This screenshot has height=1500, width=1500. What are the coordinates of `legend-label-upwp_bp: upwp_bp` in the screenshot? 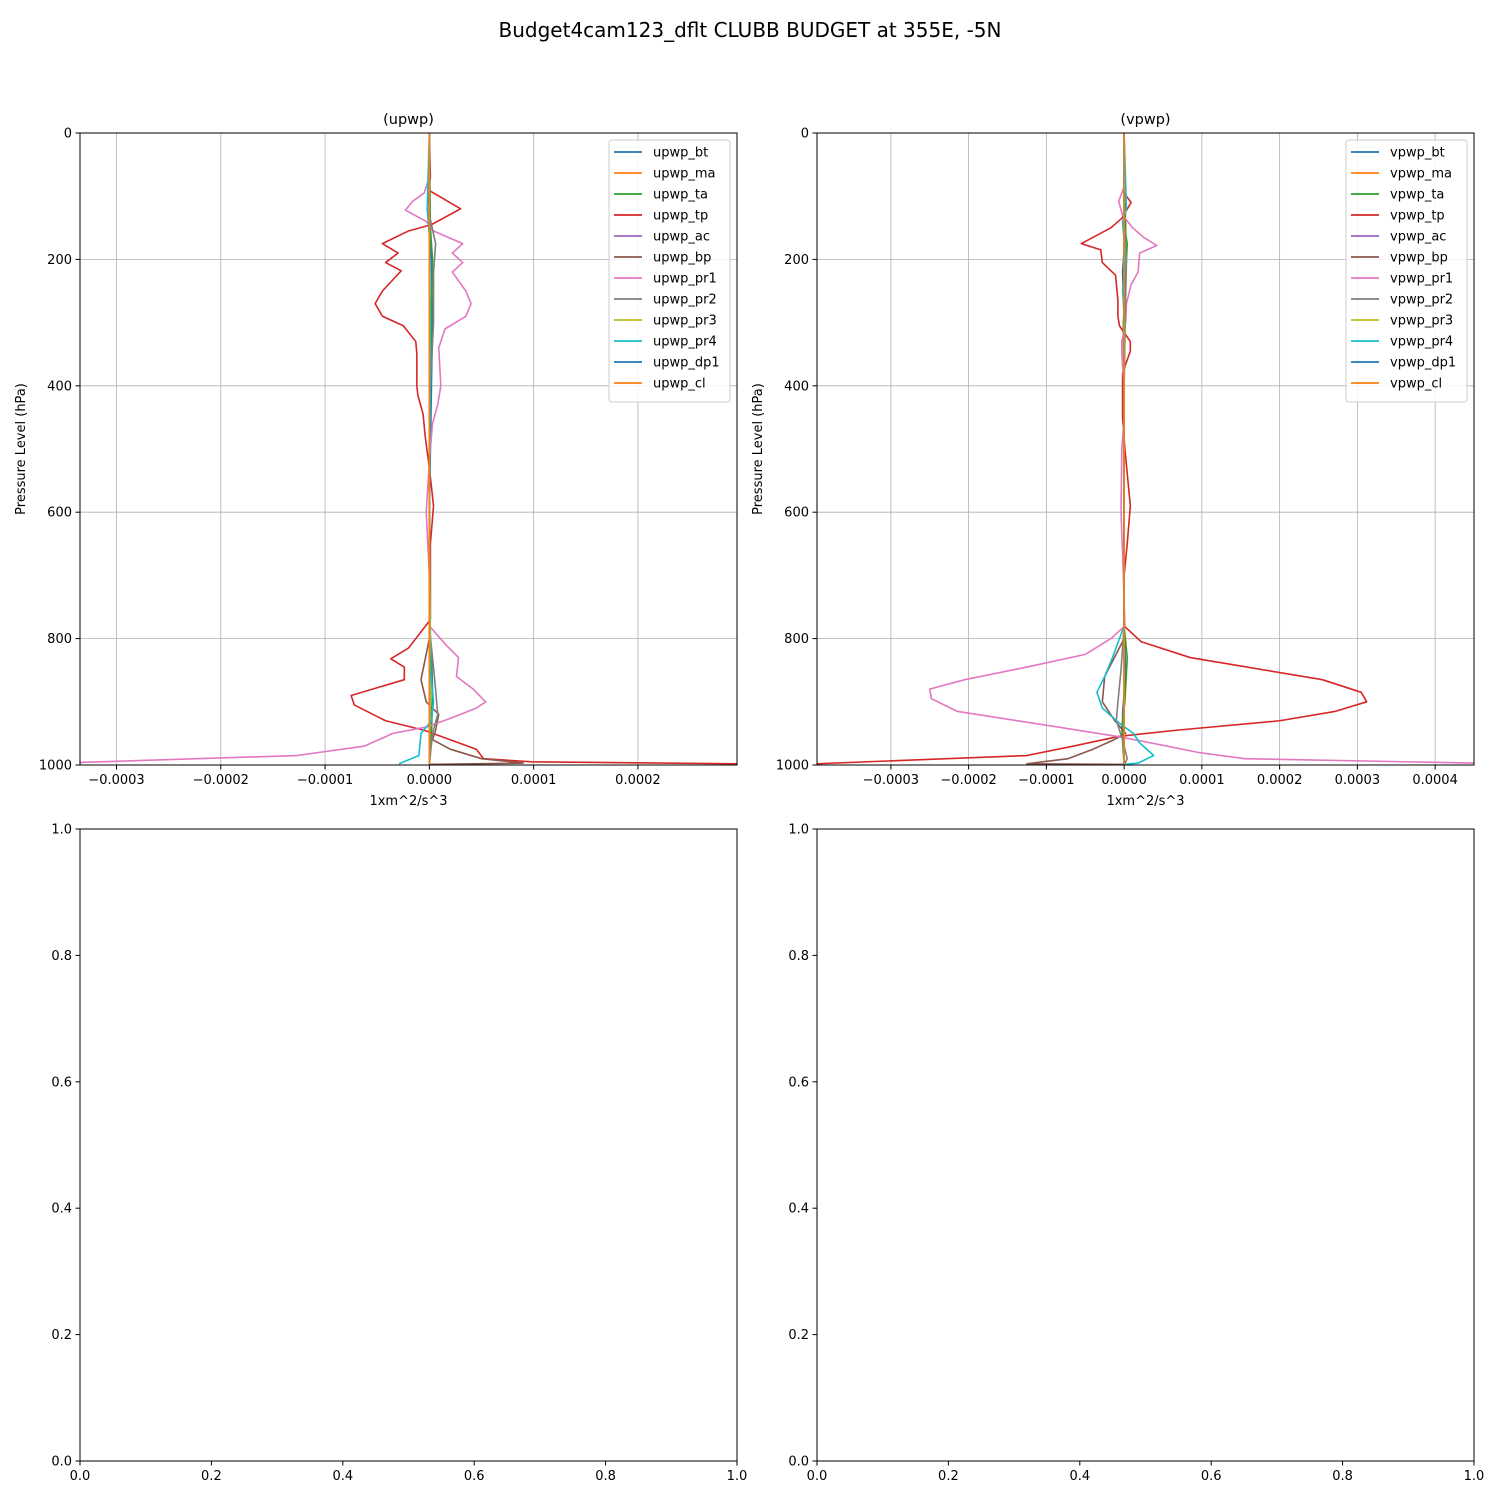 It's located at (682, 258).